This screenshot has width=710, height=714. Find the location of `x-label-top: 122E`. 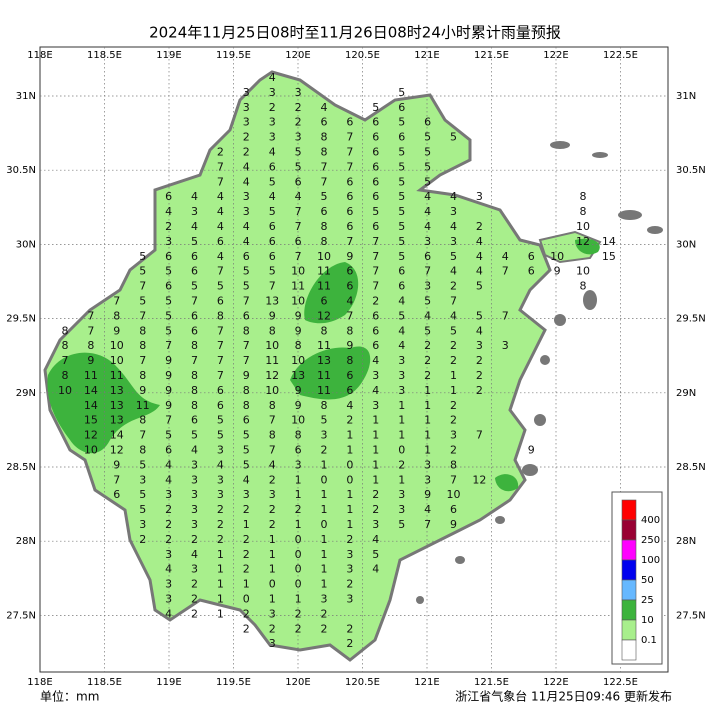

x-label-top: 122E is located at coordinates (555, 55).